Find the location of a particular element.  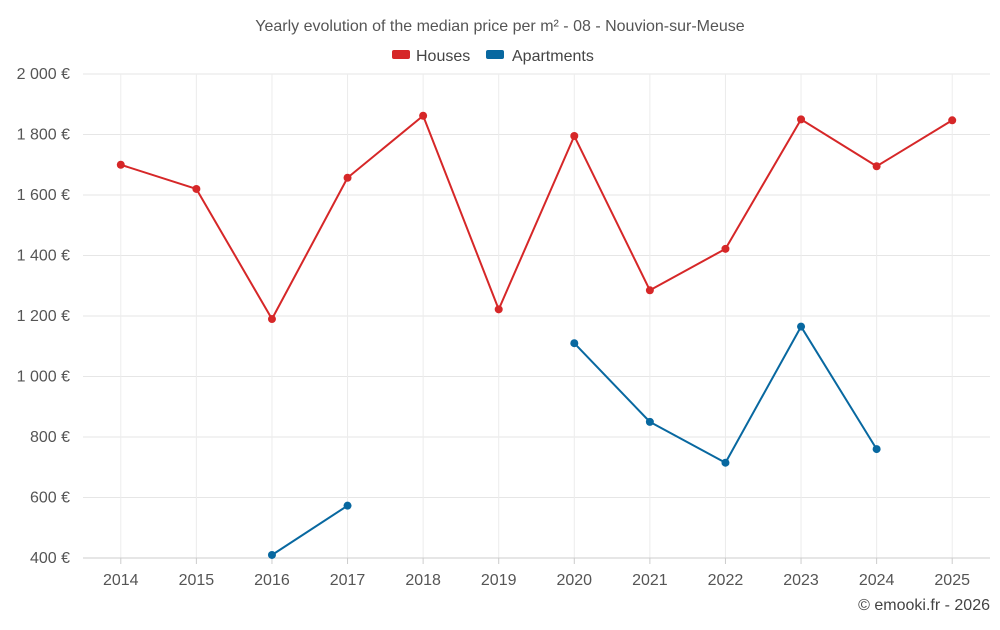

legend-label-apartments: Apartments is located at coordinates (553, 56).